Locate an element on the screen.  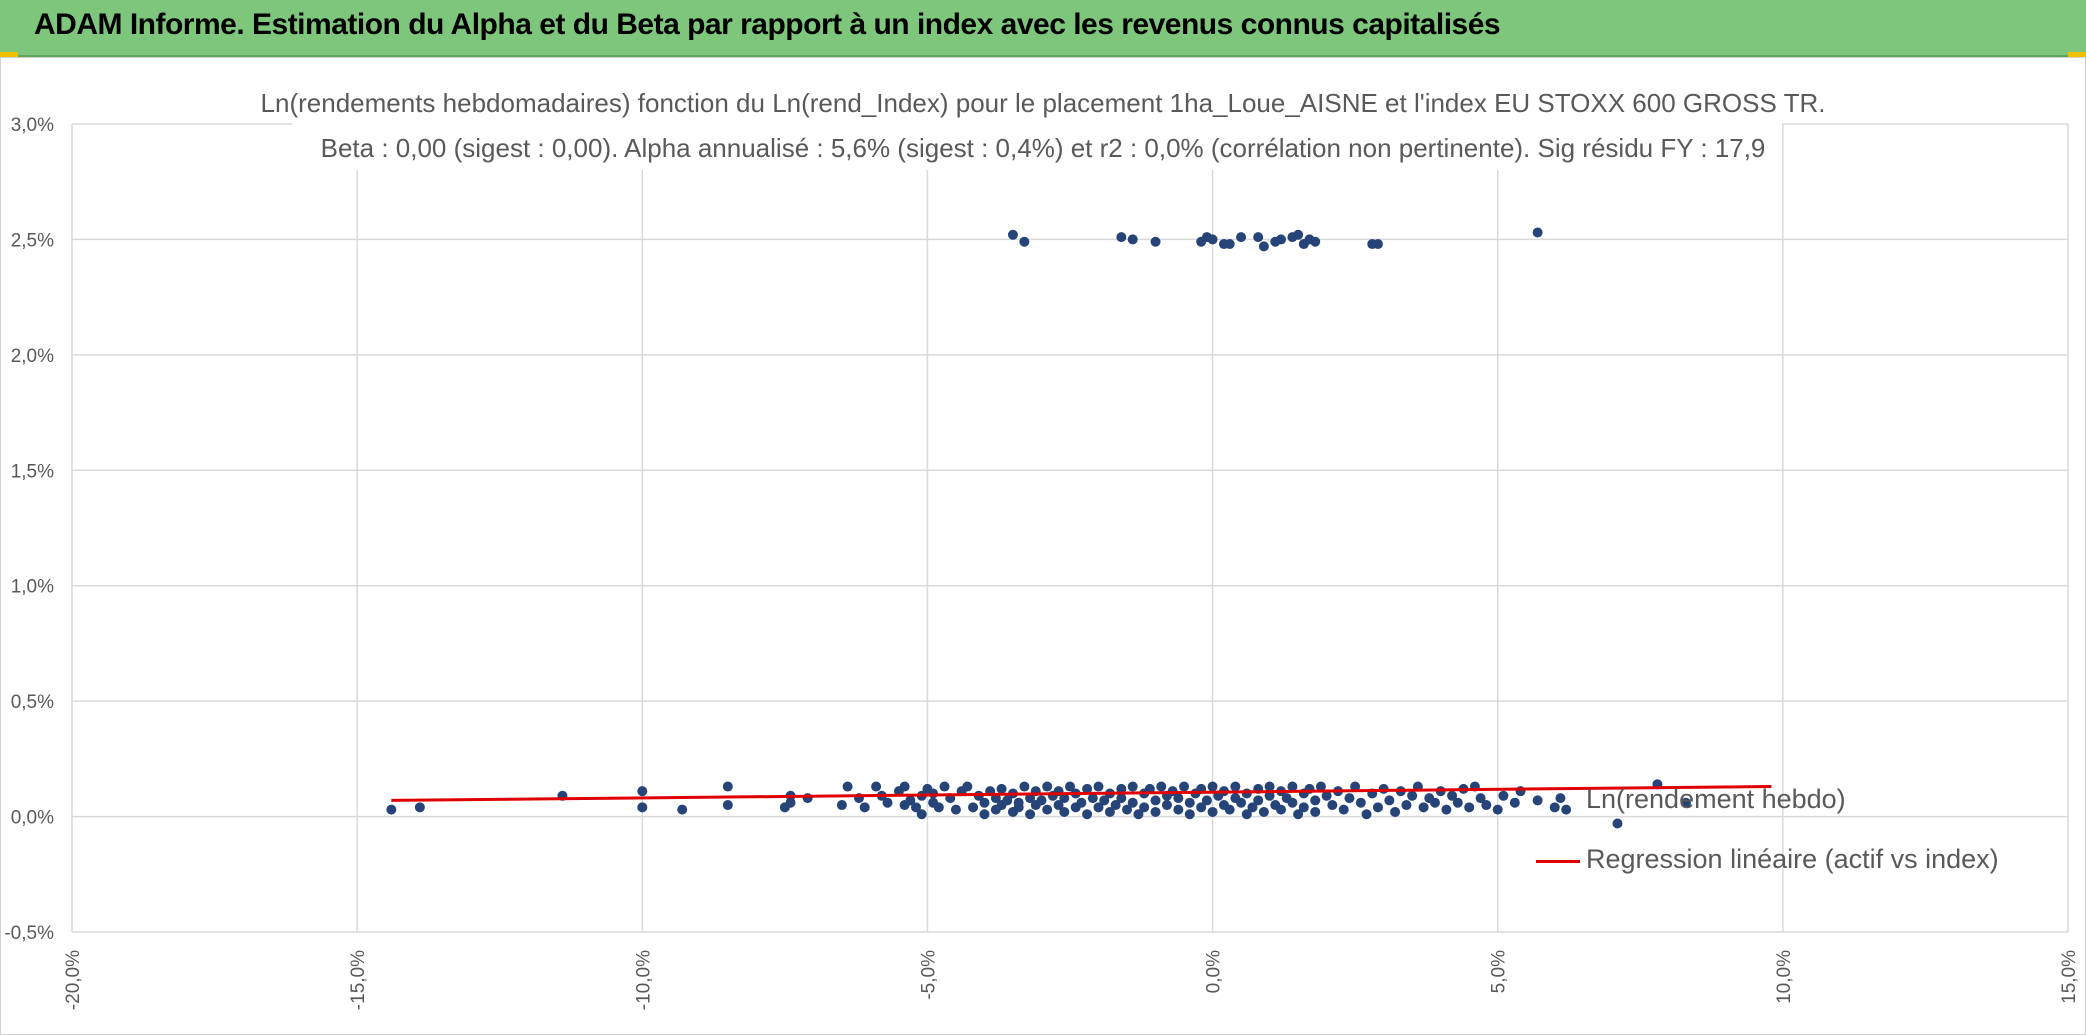
y-tick-label: 2,0% is located at coordinates (32, 356).